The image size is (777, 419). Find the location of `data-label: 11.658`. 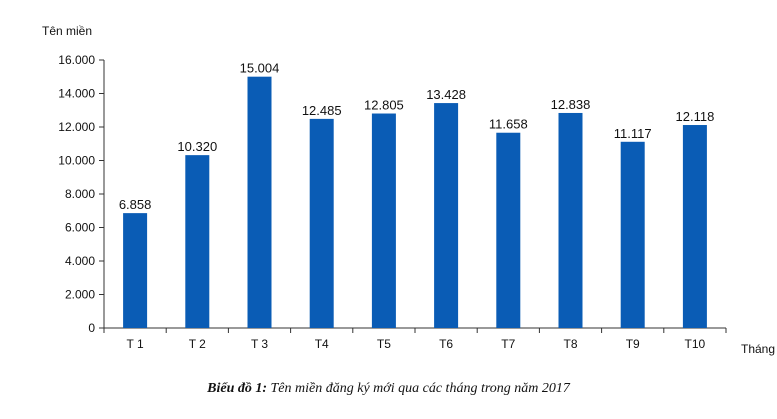

data-label: 11.658 is located at coordinates (508, 124).